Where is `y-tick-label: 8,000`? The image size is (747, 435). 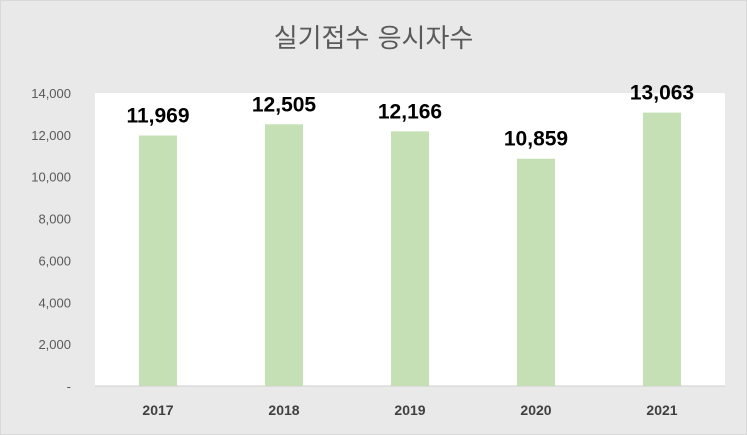 y-tick-label: 8,000 is located at coordinates (54, 219).